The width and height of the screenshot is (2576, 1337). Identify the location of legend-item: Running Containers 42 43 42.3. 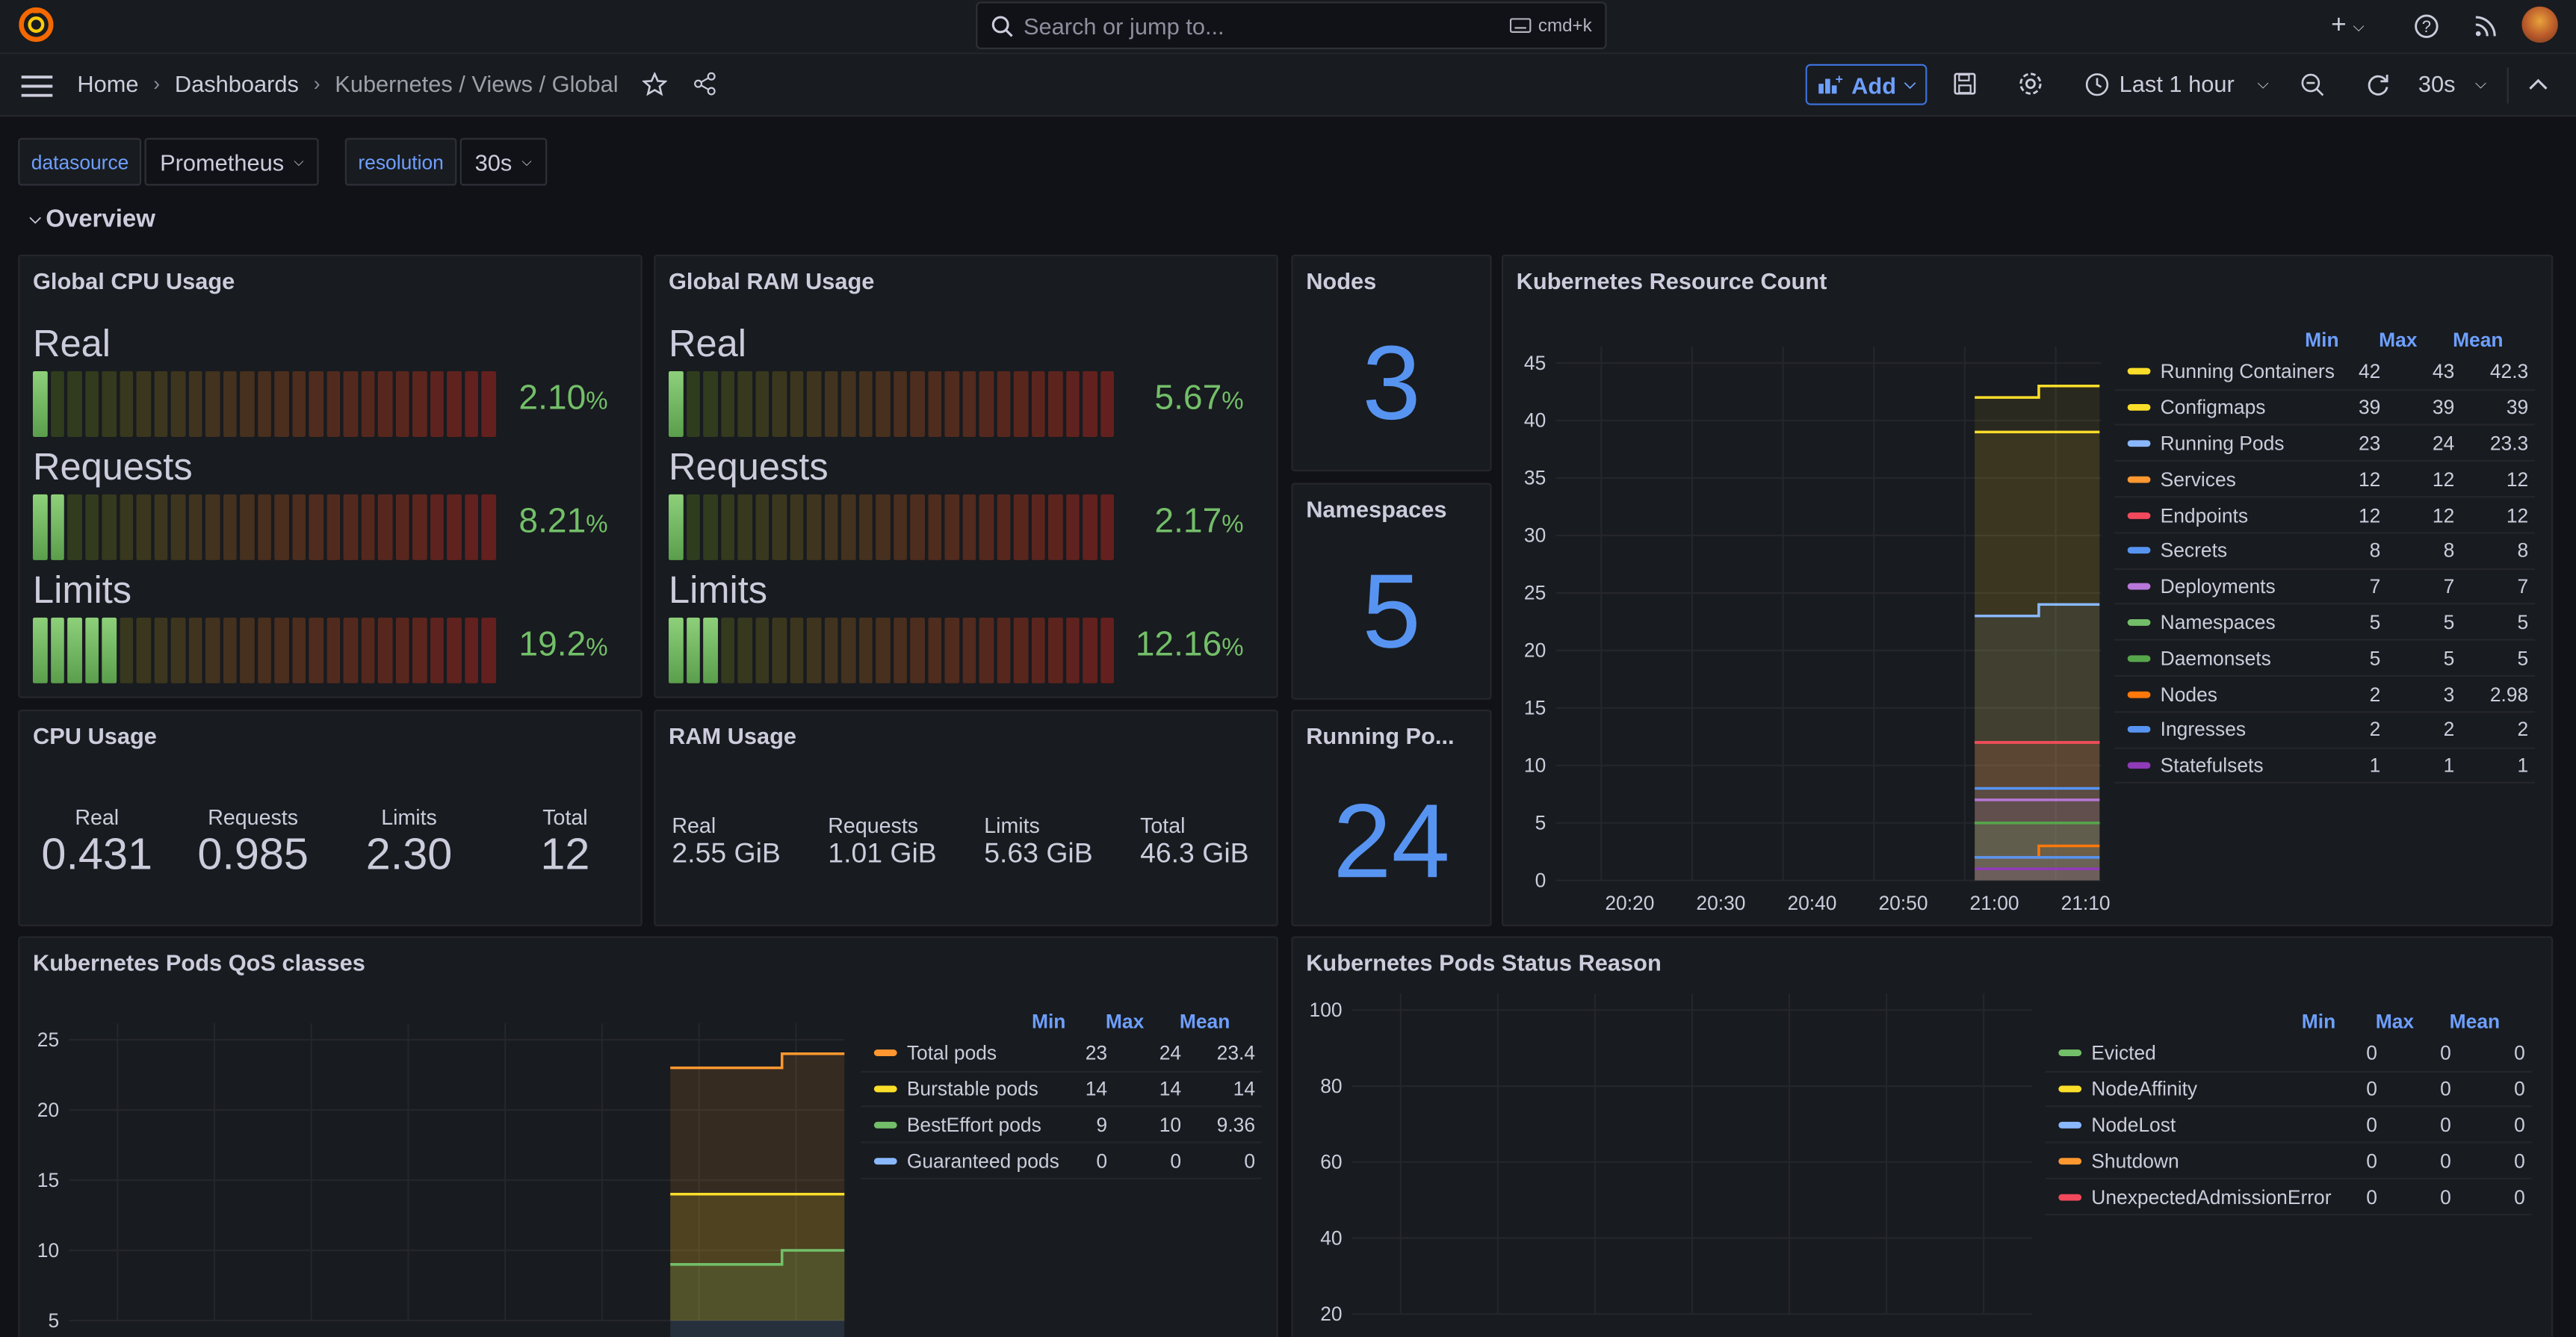
(2325, 373).